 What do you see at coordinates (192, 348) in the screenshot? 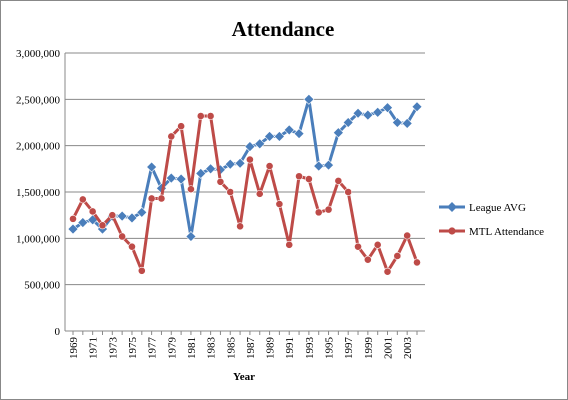
I see `x-tick-label: 1981` at bounding box center [192, 348].